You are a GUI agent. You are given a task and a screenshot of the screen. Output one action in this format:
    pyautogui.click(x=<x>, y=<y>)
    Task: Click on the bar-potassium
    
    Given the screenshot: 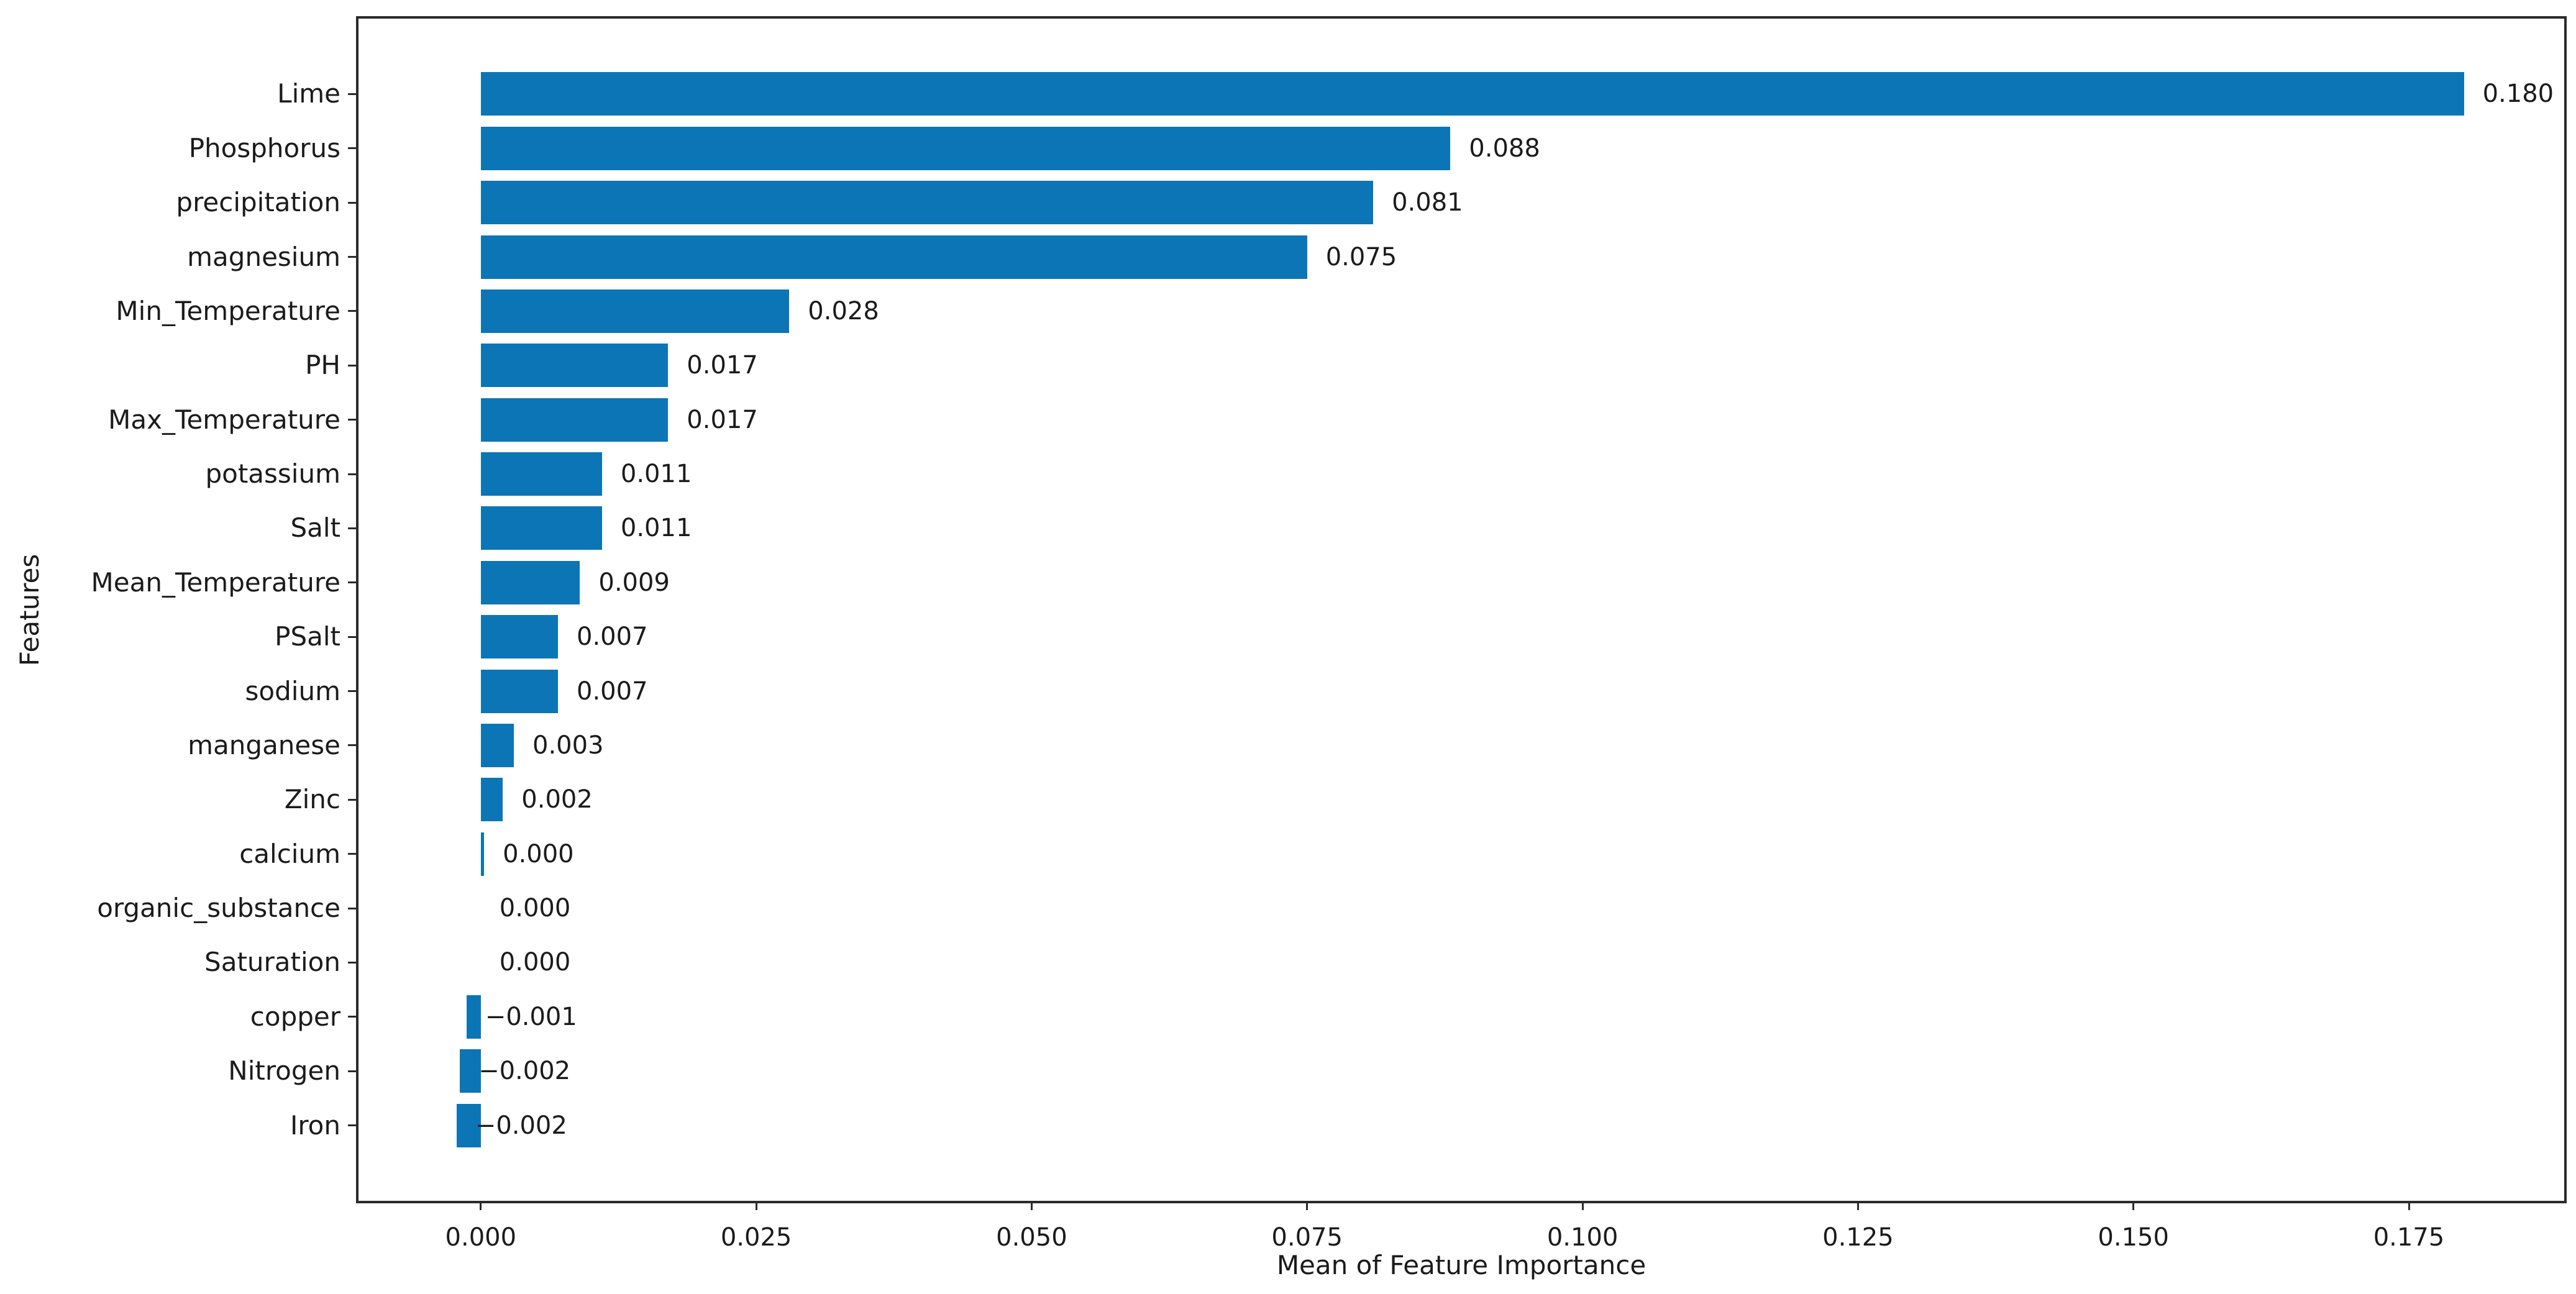 What is the action you would take?
    pyautogui.click(x=541, y=474)
    